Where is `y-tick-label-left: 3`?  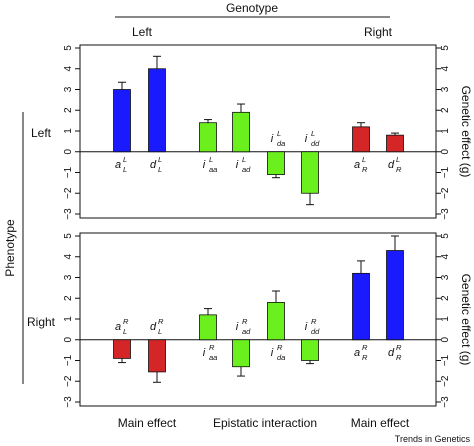 y-tick-label-left: 3 is located at coordinates (68, 277).